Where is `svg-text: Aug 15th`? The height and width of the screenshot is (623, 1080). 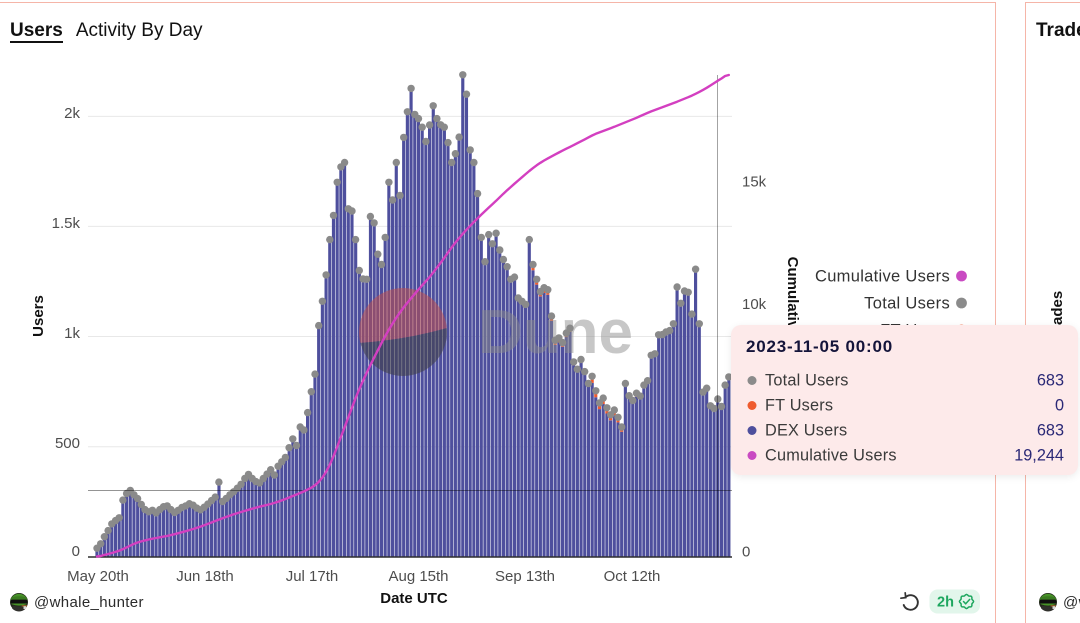 svg-text: Aug 15th is located at coordinates (418, 576).